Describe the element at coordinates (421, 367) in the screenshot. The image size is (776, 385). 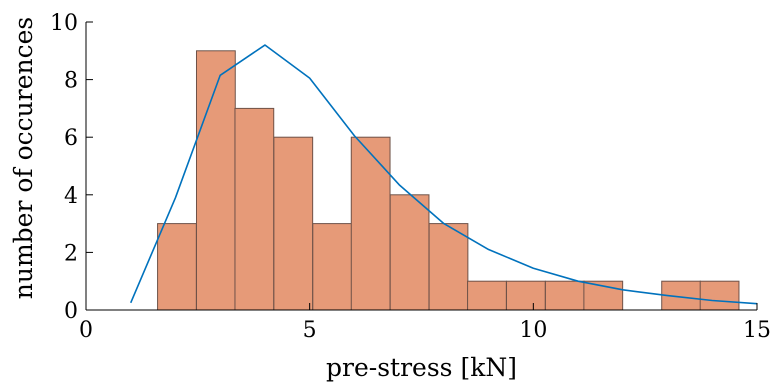
I see `x-axis-title: pre-stress [kN]` at that location.